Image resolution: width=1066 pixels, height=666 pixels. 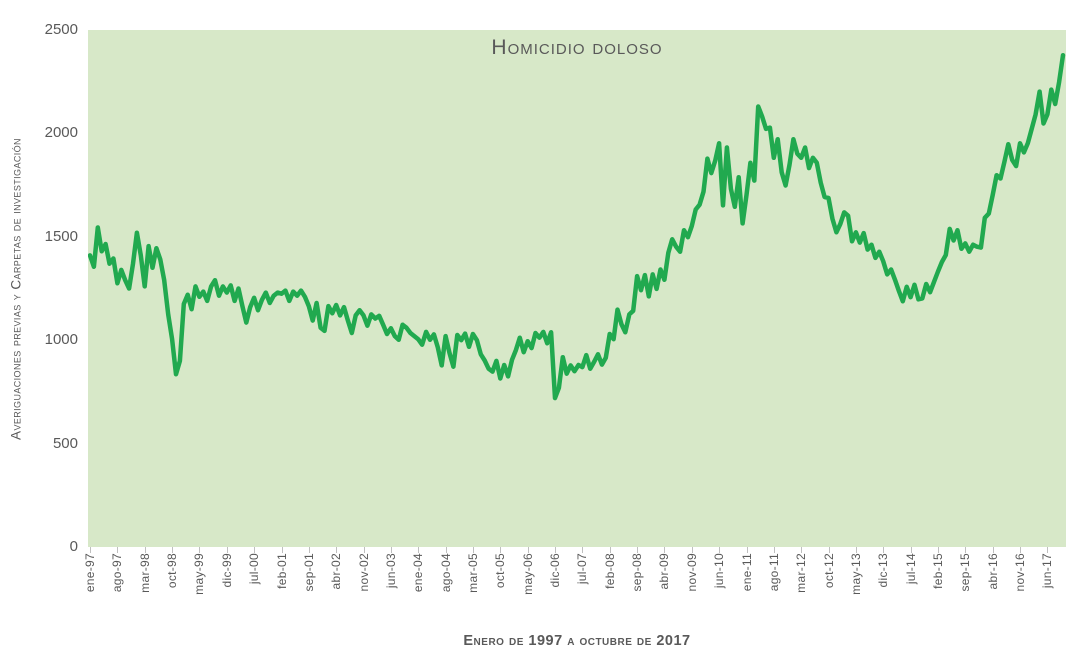 I want to click on x-tick-label-text: jul-07, so click(x=582, y=569).